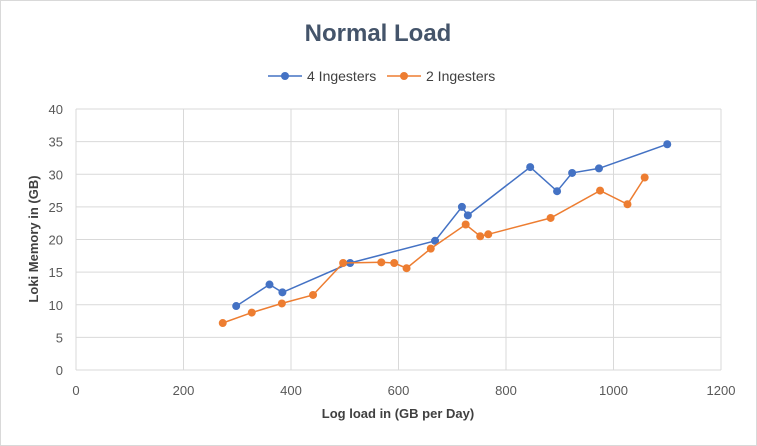  Describe the element at coordinates (56, 174) in the screenshot. I see `y-tick-label: 30` at that location.